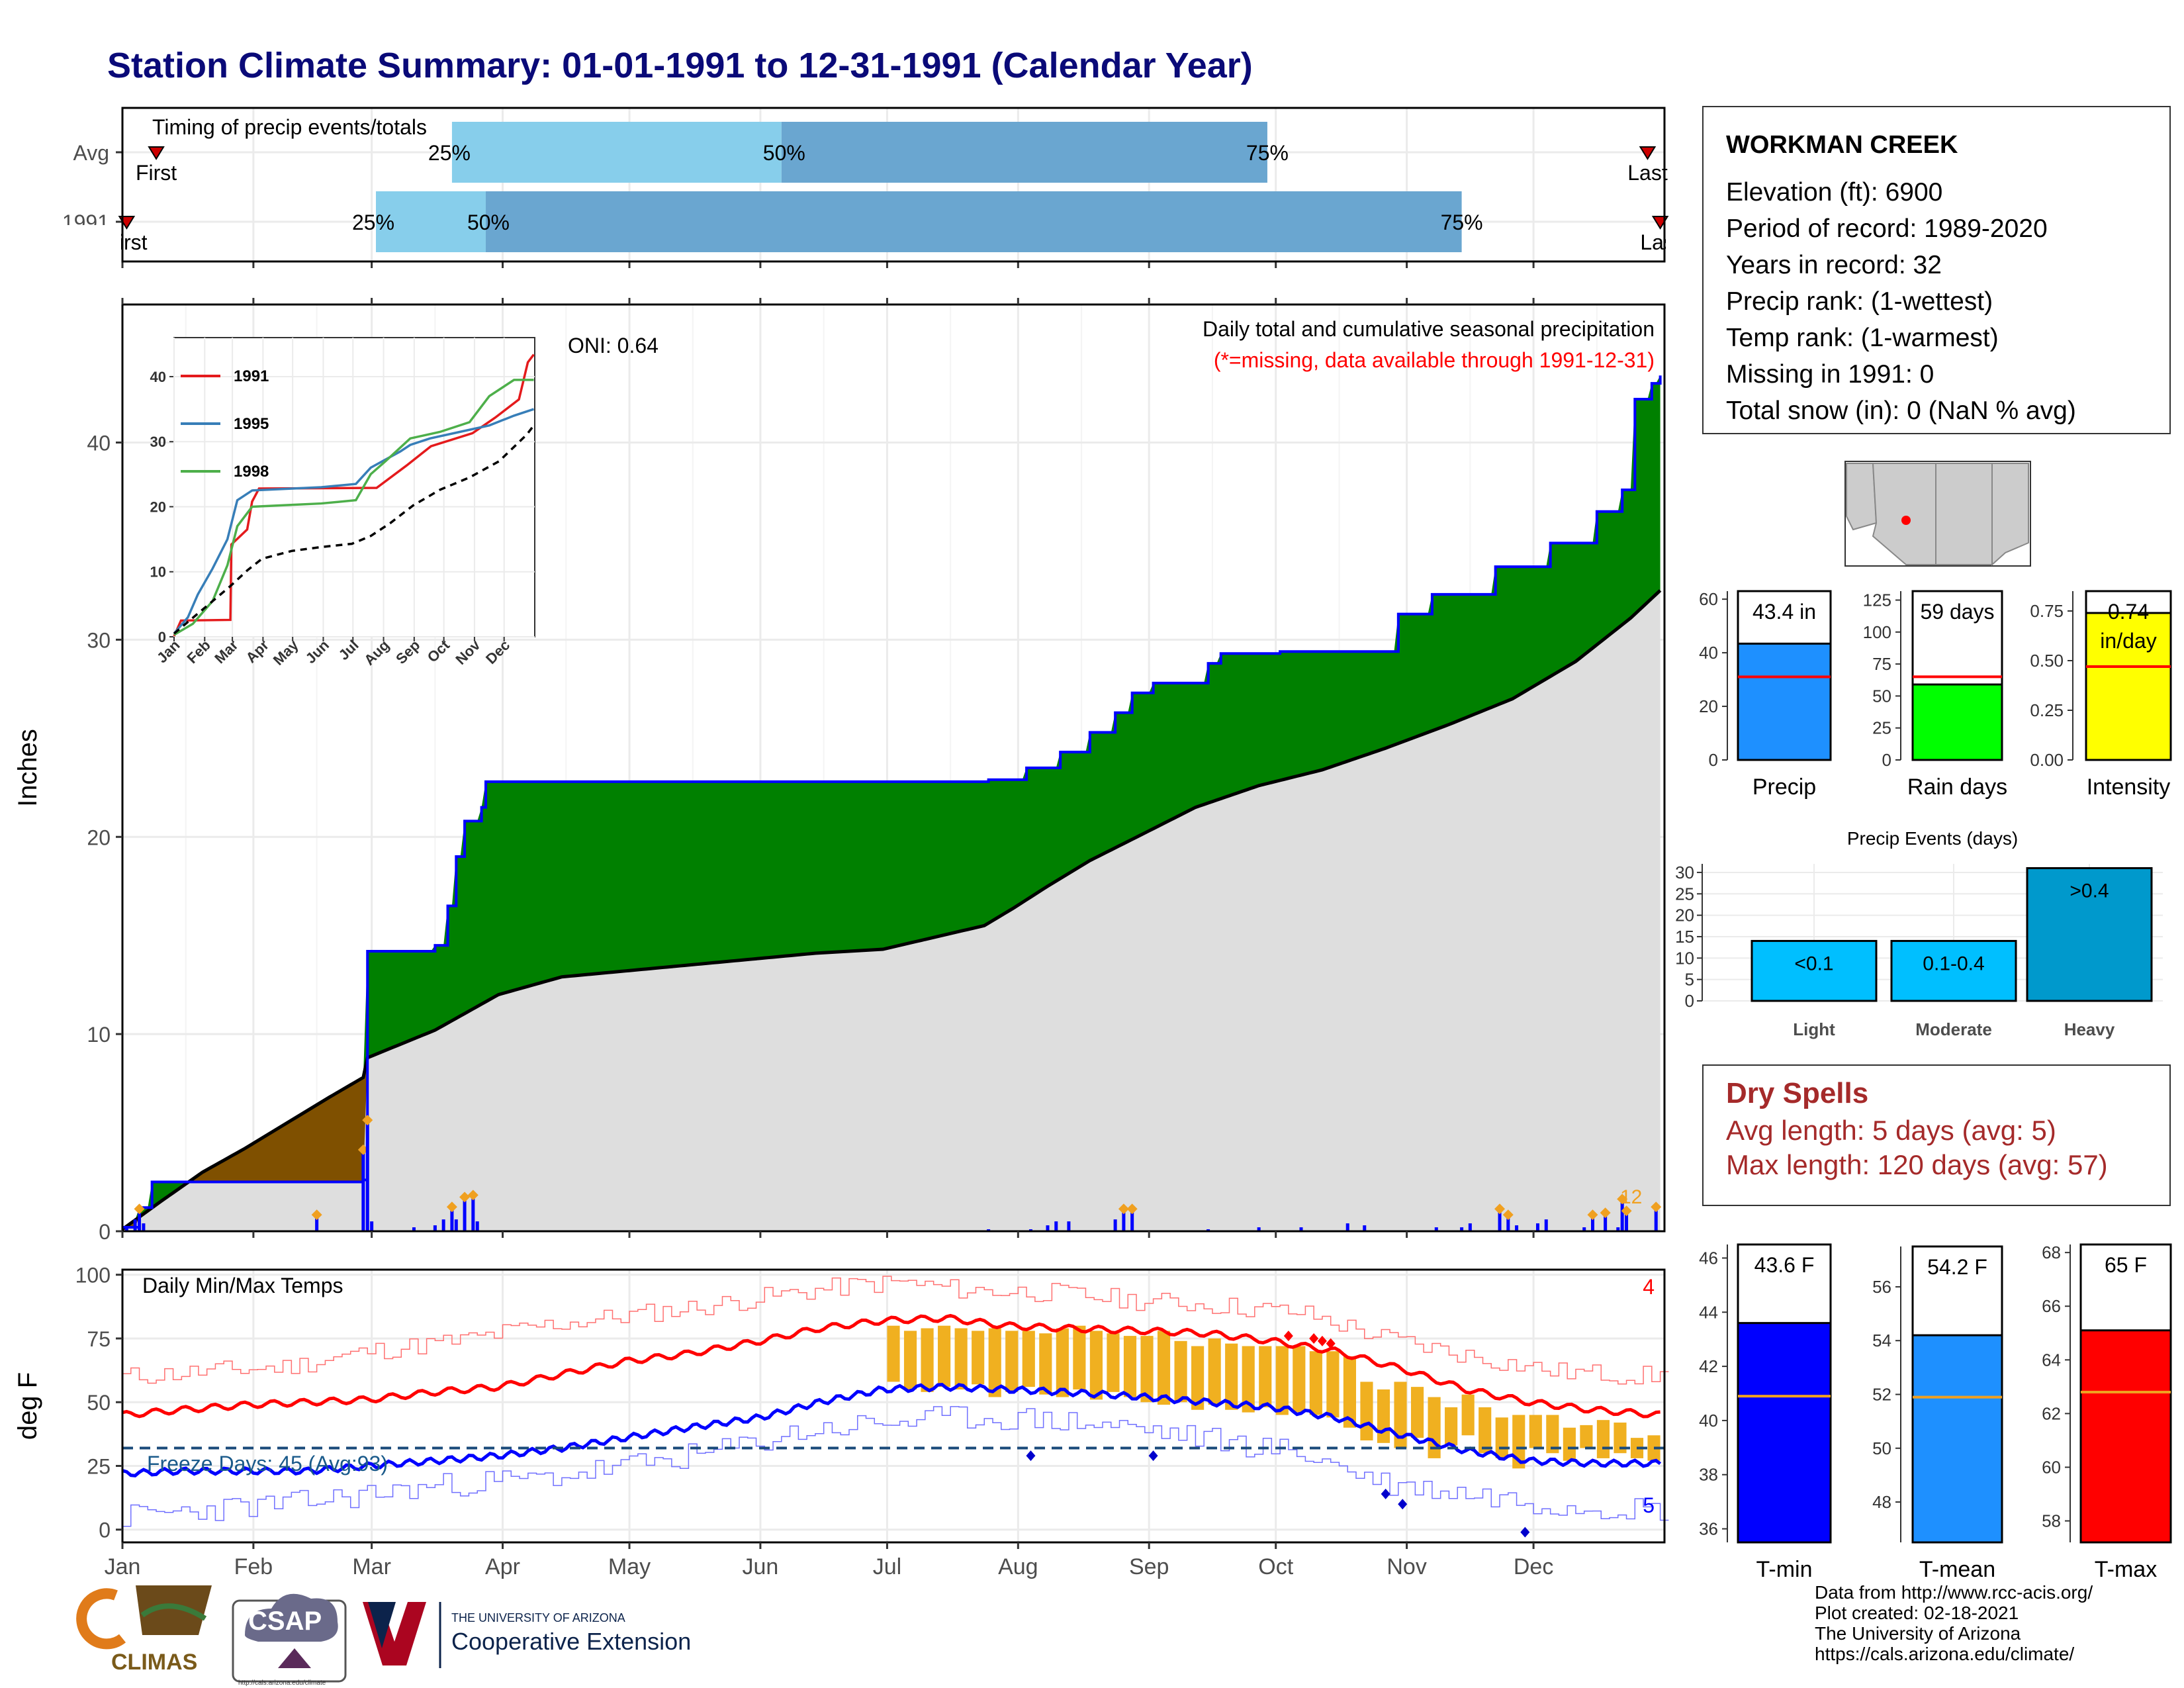 This screenshot has height=1688, width=2184. I want to click on timing-p50-label: 50%, so click(784, 153).